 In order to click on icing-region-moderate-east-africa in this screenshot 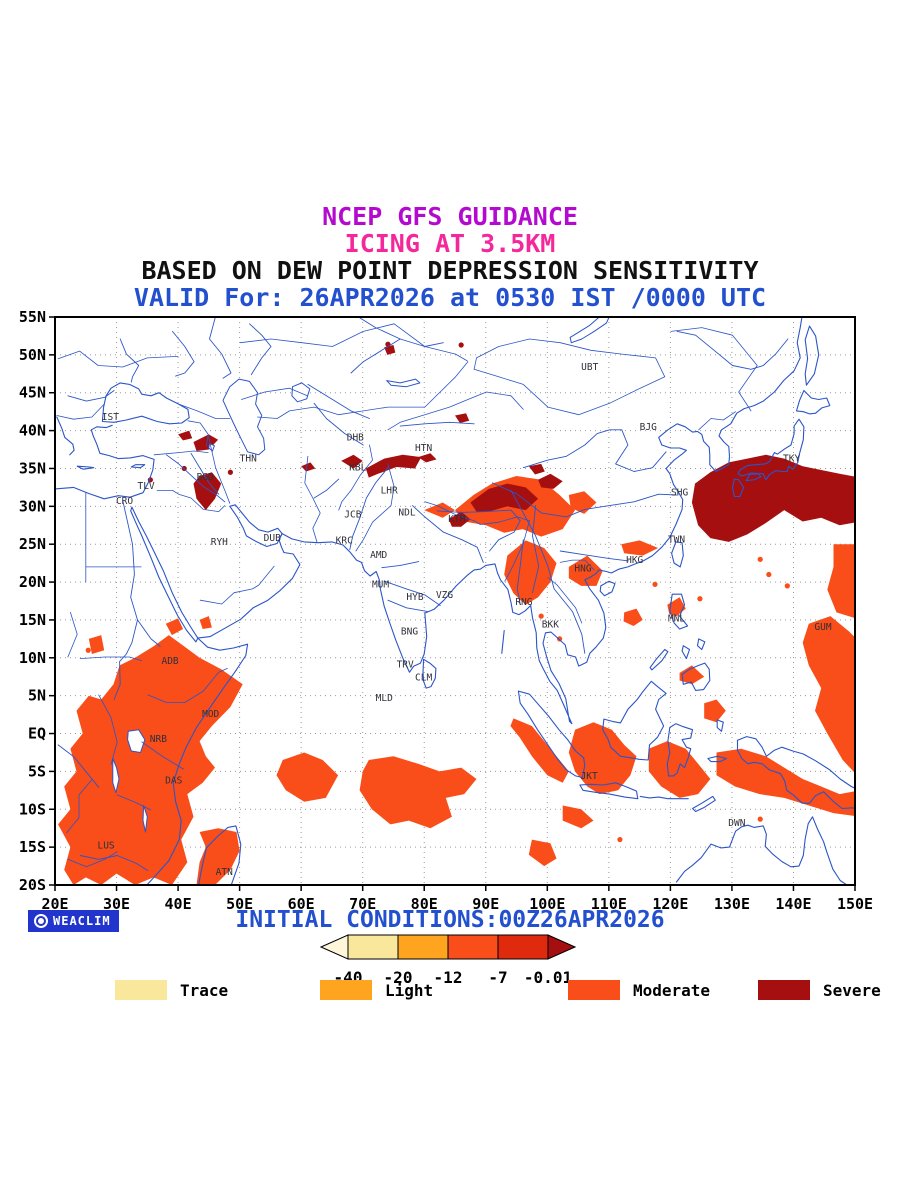, I will do `click(150, 760)`.